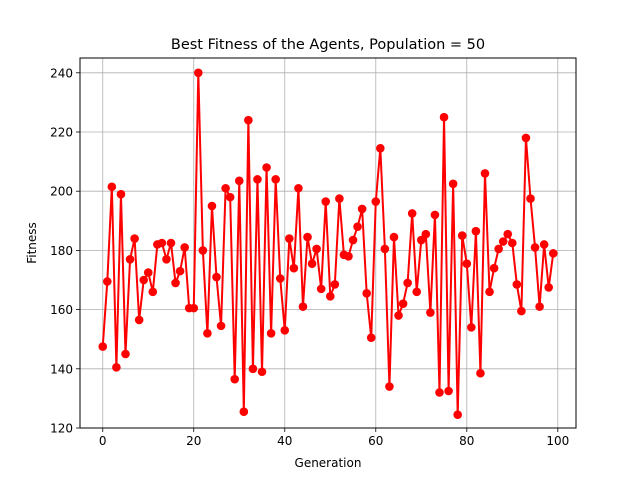 The width and height of the screenshot is (640, 484). What do you see at coordinates (61, 310) in the screenshot?
I see `y-tick-label: 160` at bounding box center [61, 310].